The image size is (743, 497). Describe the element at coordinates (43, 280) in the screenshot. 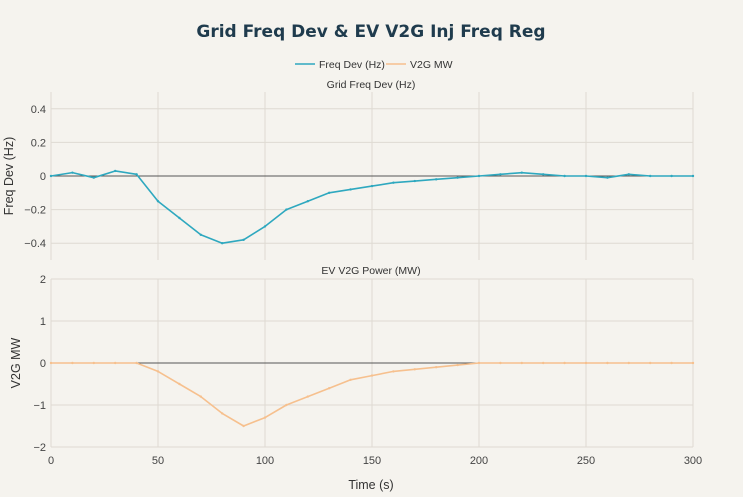

I see `y-tick-label: 2` at that location.